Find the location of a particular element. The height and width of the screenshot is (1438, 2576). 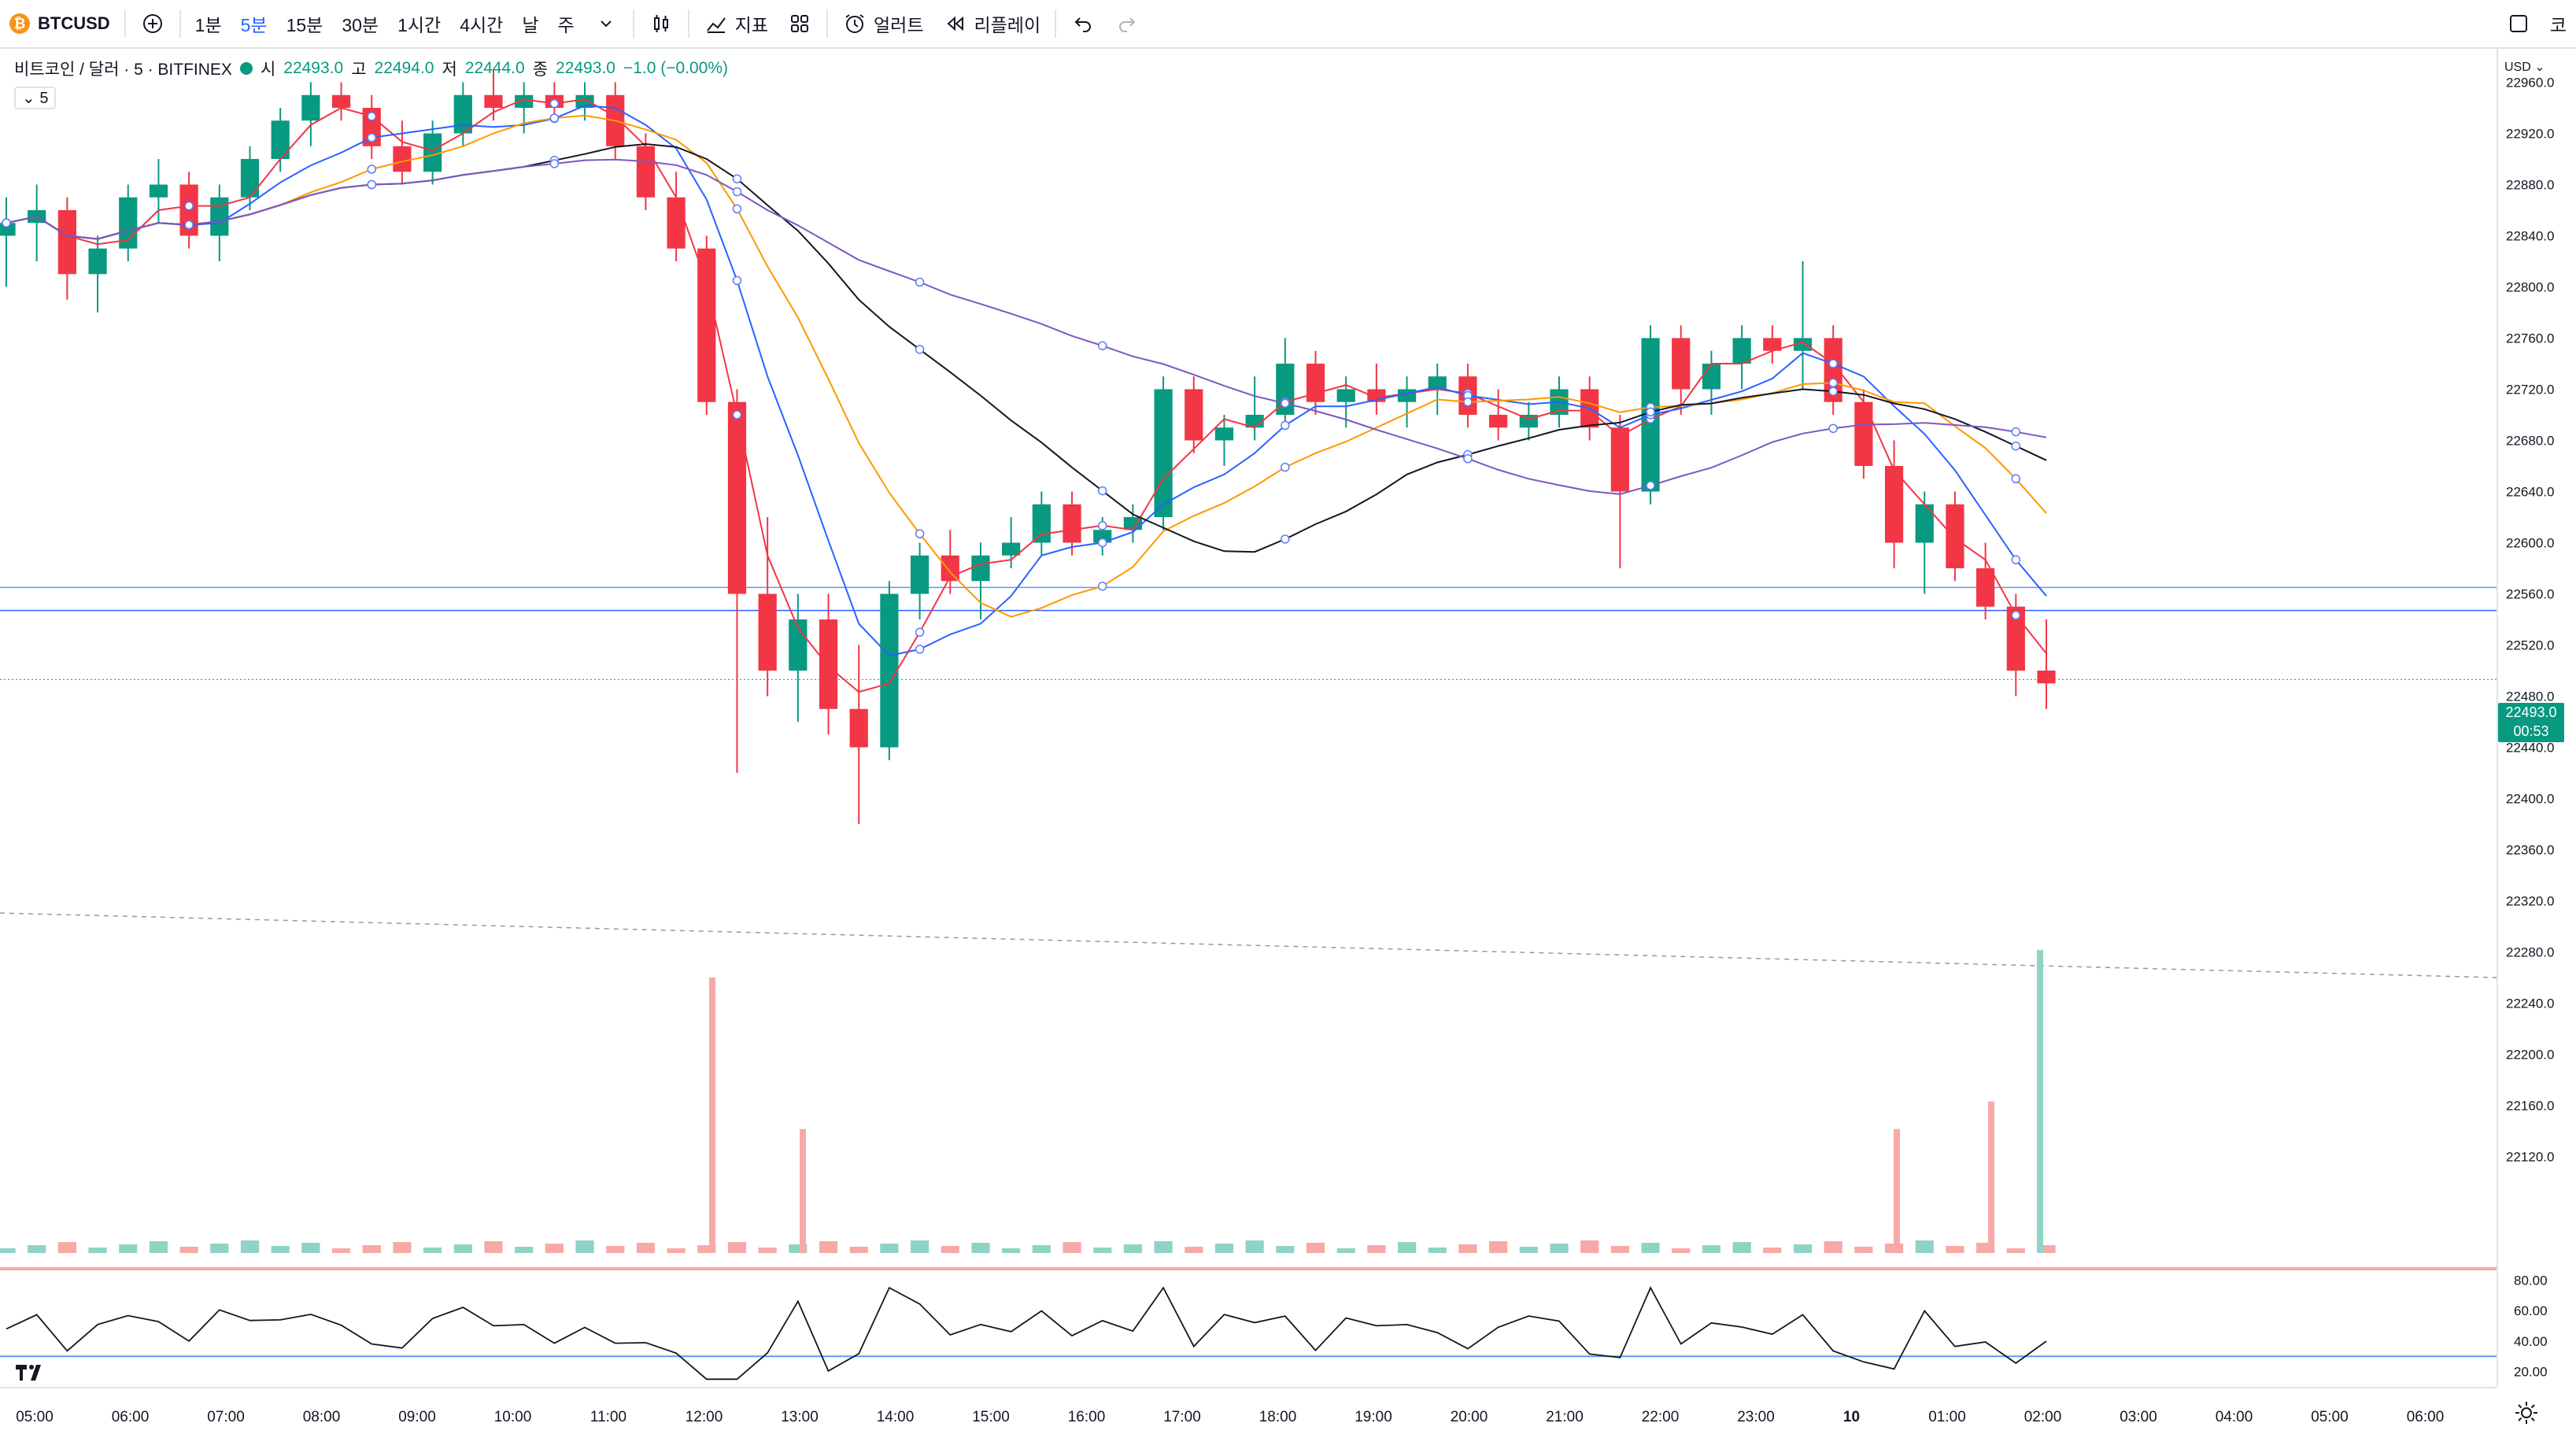

close-label: 종 is located at coordinates (540, 70).